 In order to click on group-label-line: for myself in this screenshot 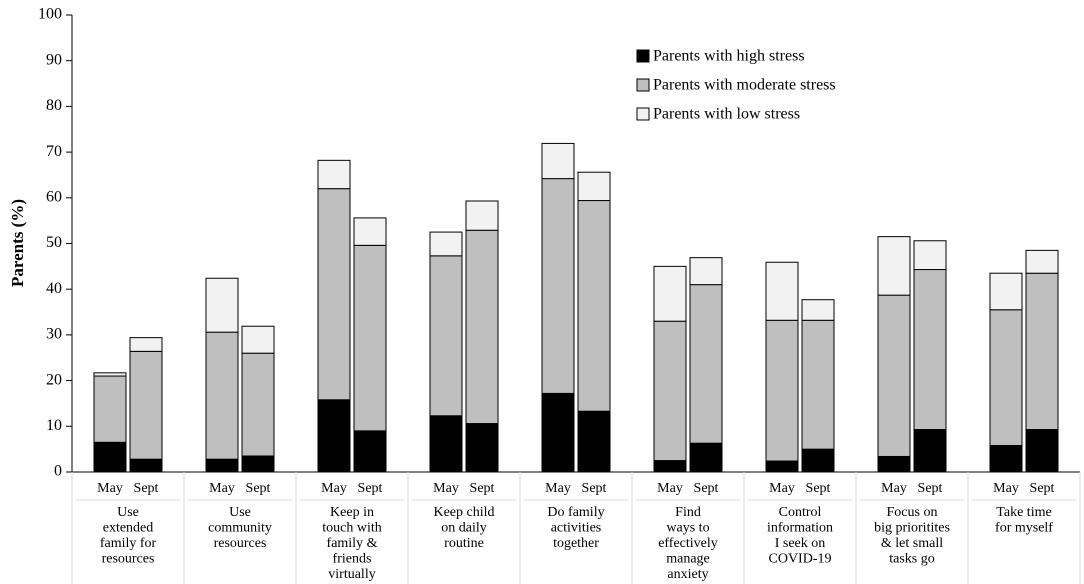, I will do `click(1024, 528)`.